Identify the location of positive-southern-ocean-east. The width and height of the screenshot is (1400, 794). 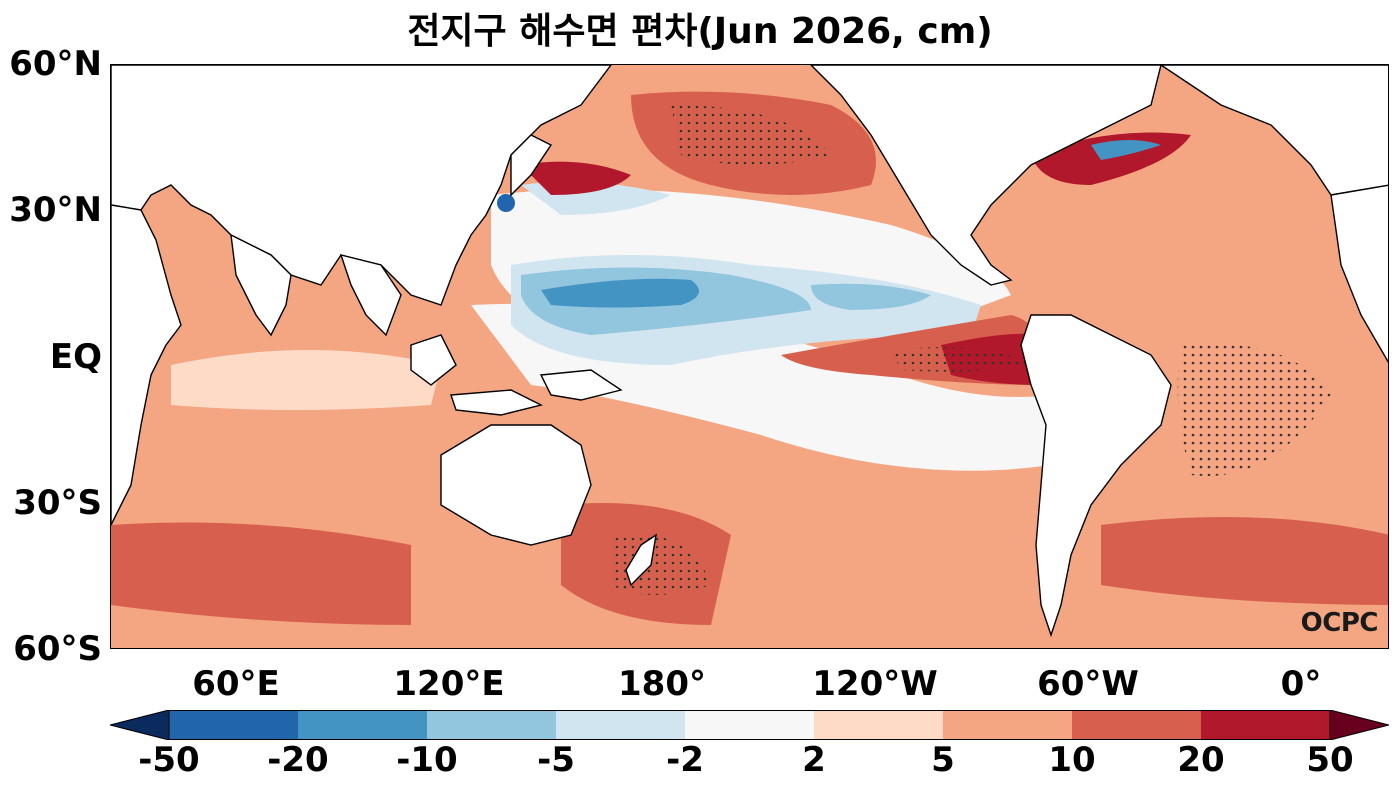
(1244, 561).